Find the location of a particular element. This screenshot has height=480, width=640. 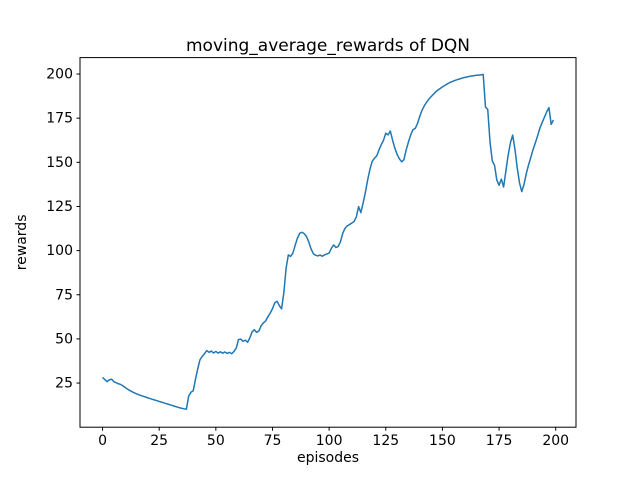

x-tick-label: 175 is located at coordinates (499, 441).